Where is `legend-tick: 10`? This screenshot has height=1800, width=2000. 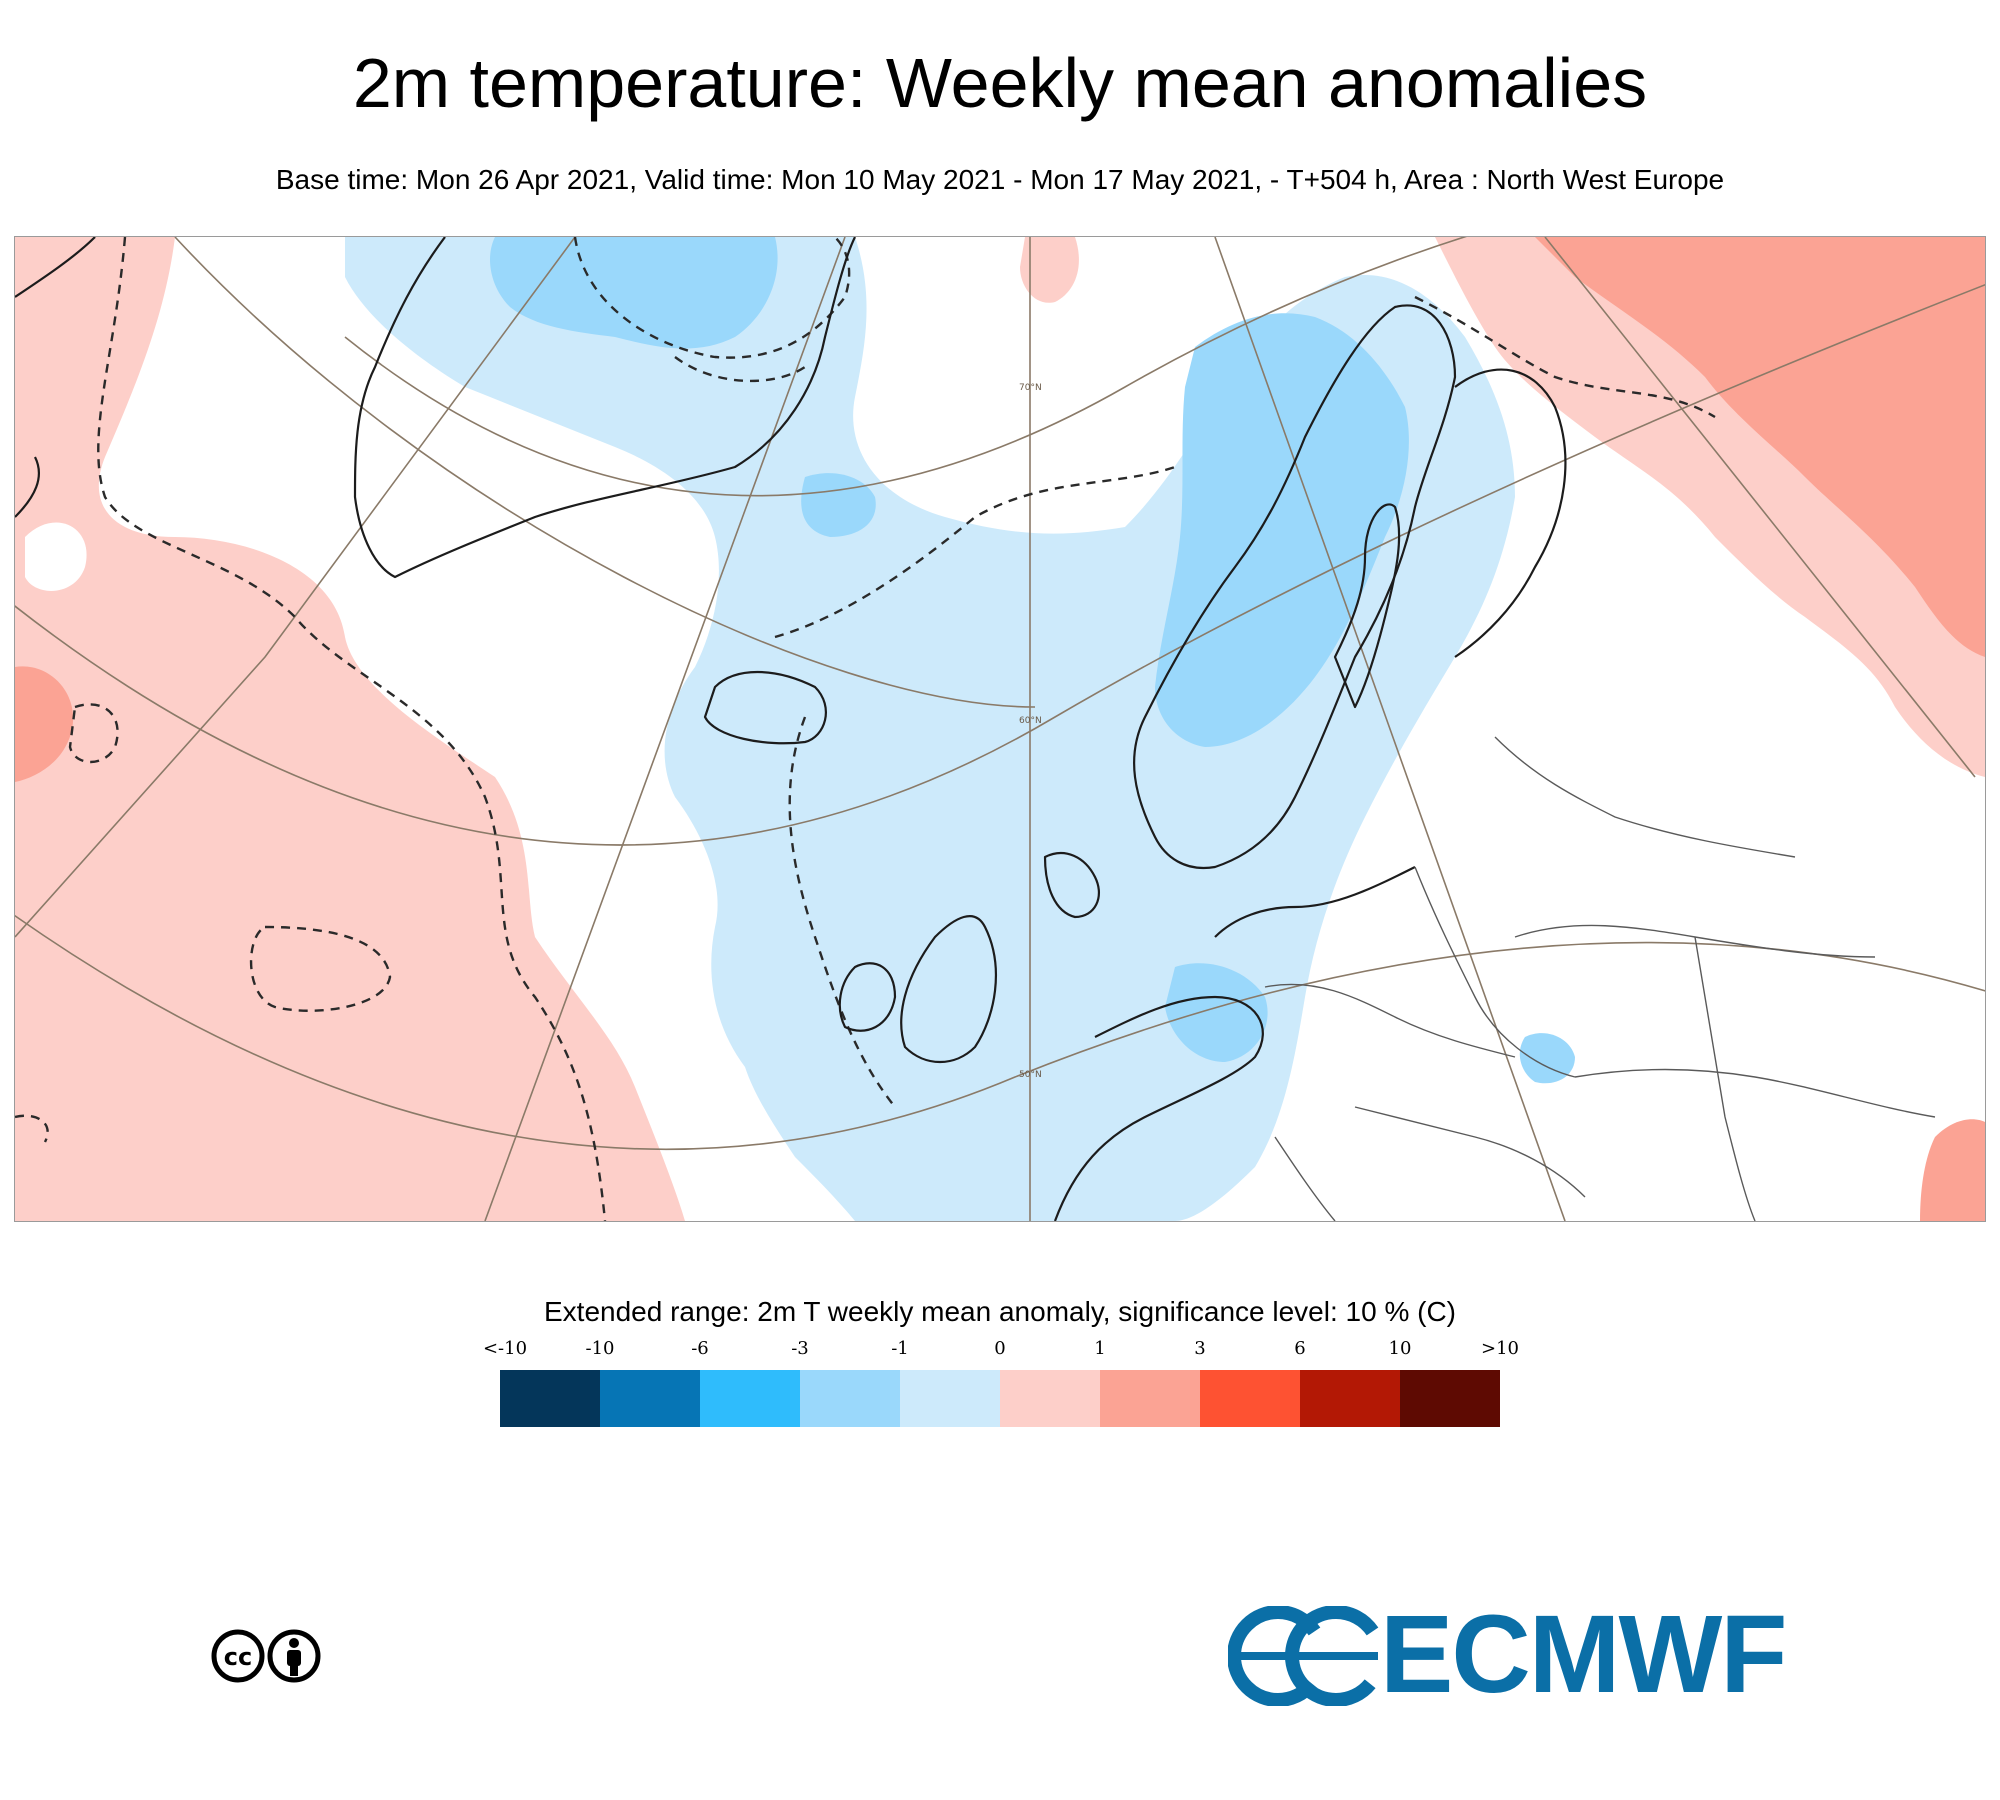 legend-tick: 10 is located at coordinates (1400, 1348).